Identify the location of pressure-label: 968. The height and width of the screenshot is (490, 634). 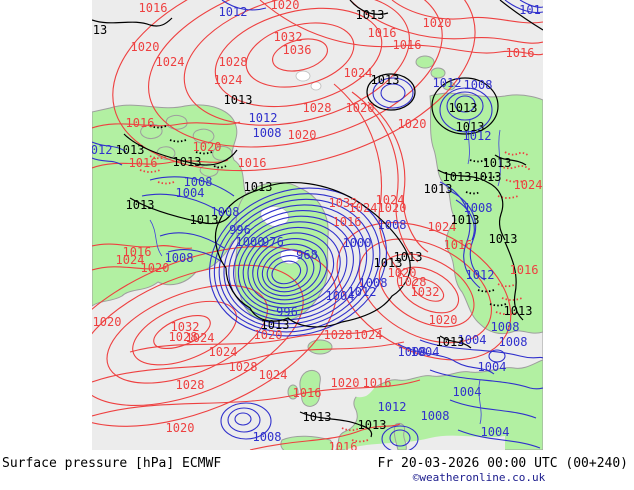
(307, 255).